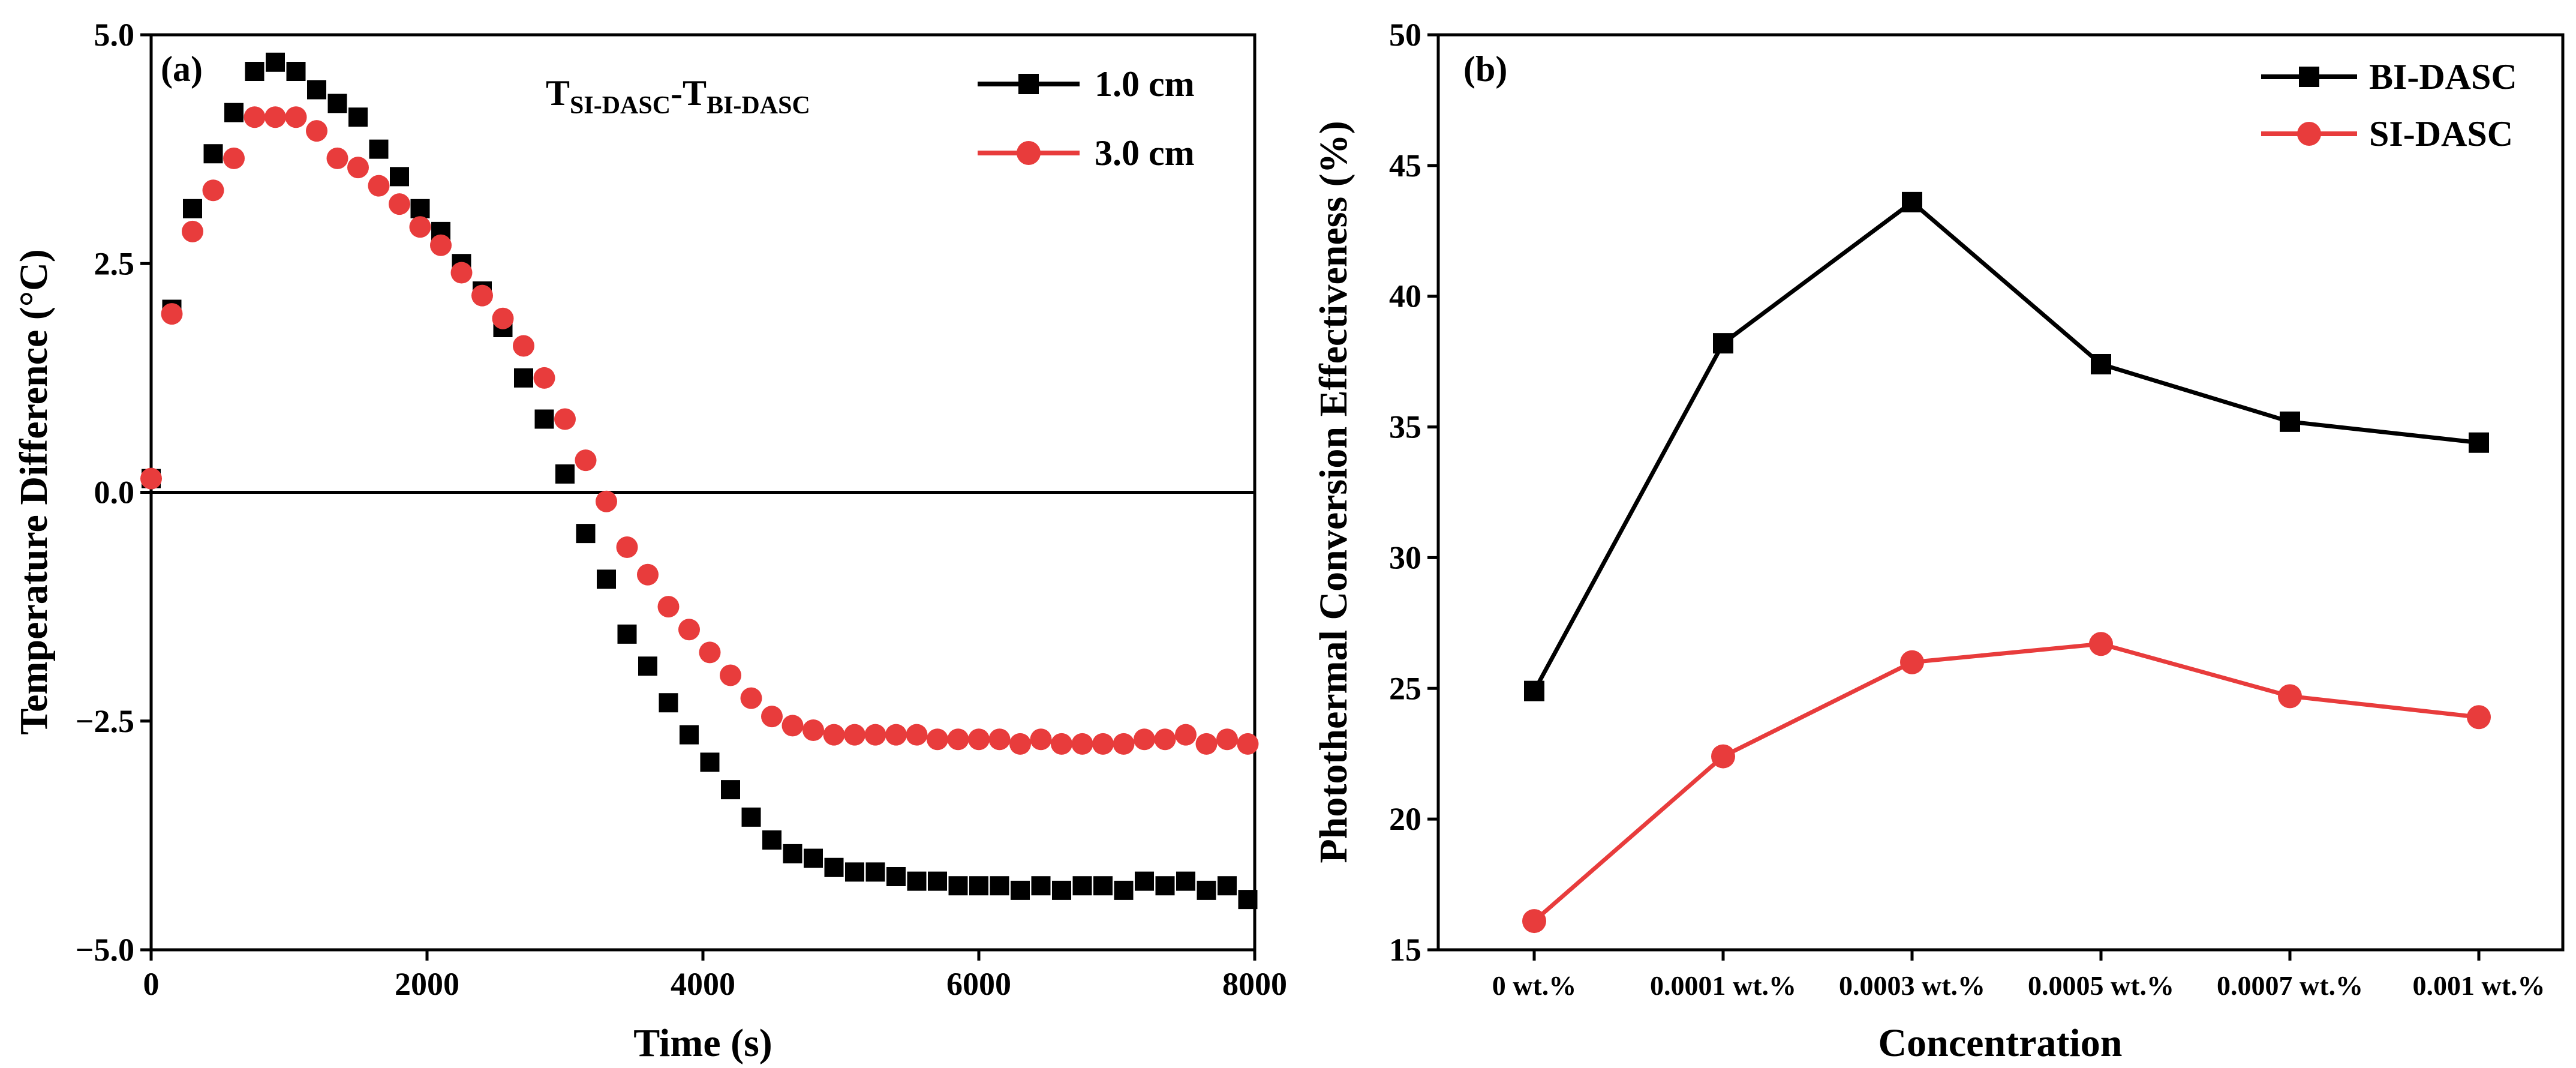 The height and width of the screenshot is (1068, 2576). What do you see at coordinates (1485, 69) in the screenshot?
I see `panel-b-label: (b)` at bounding box center [1485, 69].